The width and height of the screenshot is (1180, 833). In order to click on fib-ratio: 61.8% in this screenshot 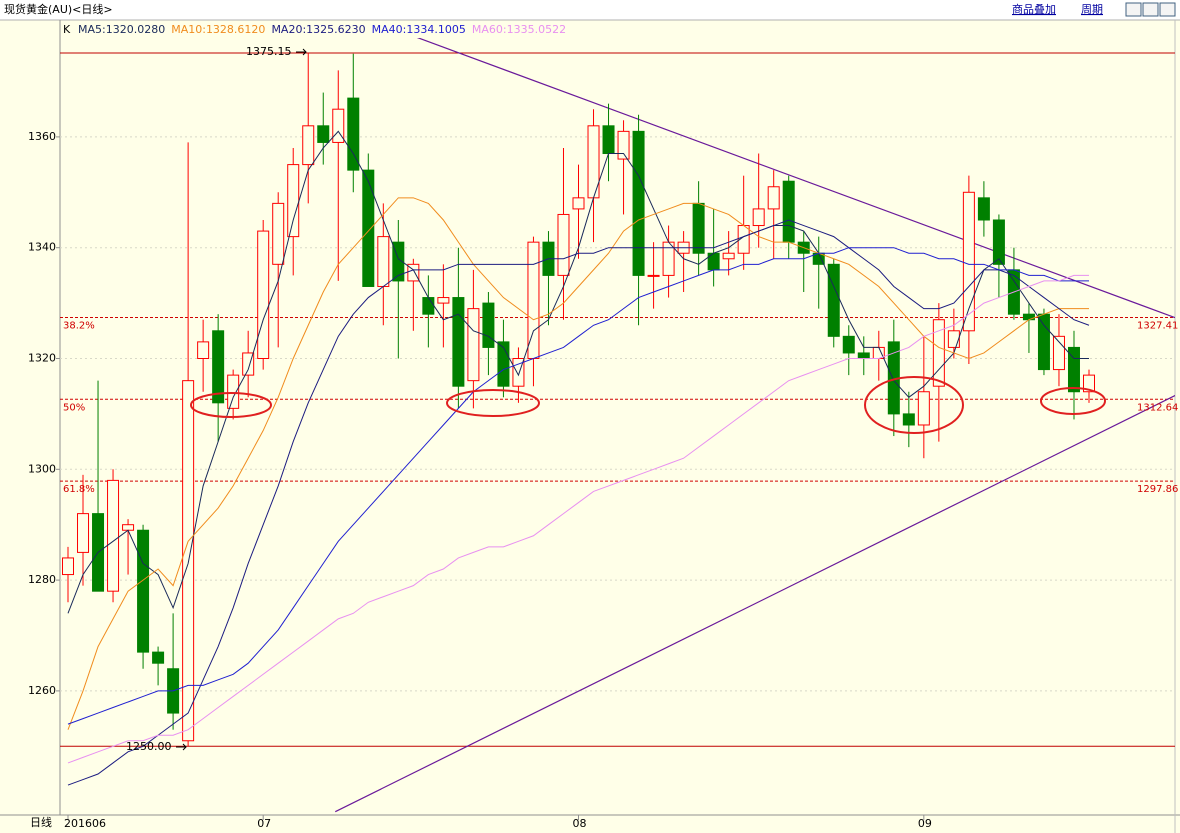, I will do `click(79, 489)`.